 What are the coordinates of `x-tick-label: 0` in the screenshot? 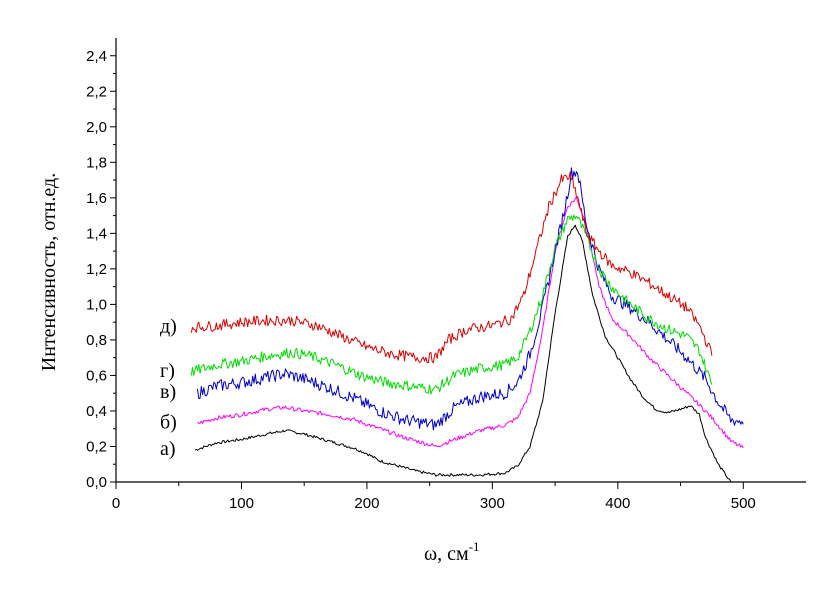 It's located at (116, 503).